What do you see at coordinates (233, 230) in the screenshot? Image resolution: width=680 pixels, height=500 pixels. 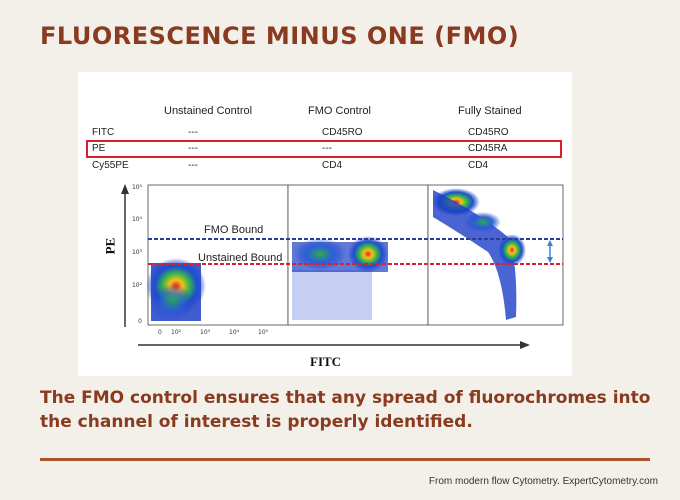 I see `fmo-bound-label: FMO Bound` at bounding box center [233, 230].